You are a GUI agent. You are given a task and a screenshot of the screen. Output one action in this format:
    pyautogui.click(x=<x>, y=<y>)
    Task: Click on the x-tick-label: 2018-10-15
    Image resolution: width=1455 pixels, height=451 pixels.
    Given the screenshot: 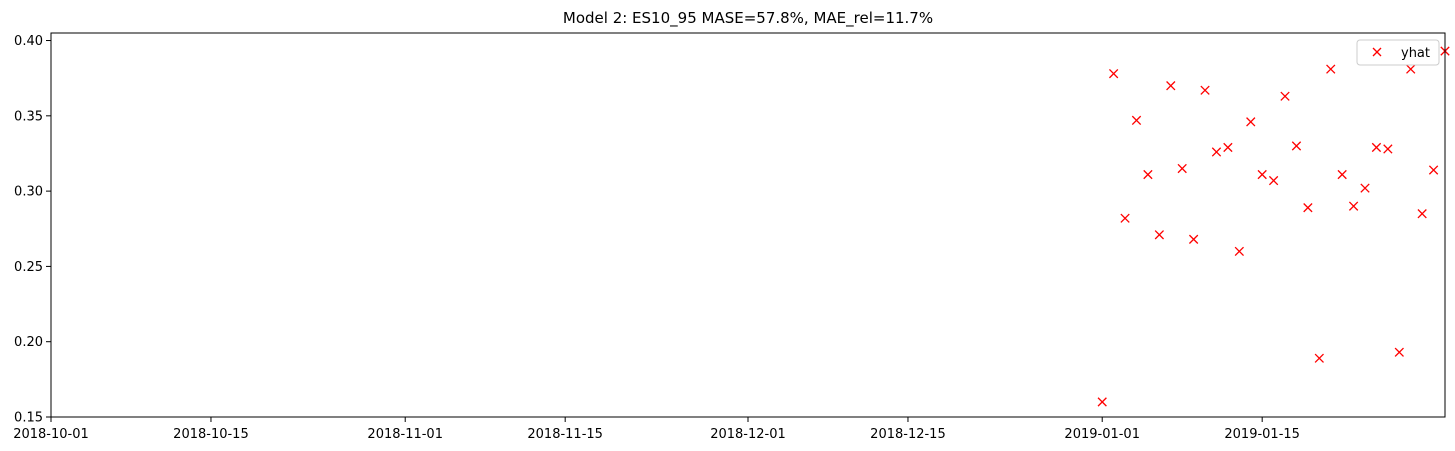 What is the action you would take?
    pyautogui.click(x=211, y=434)
    